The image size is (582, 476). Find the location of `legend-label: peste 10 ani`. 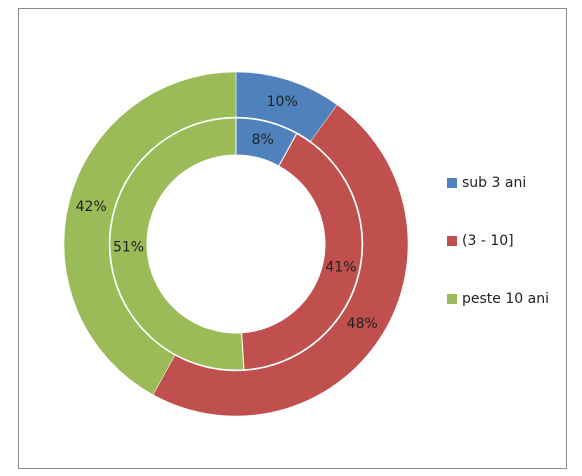

legend-label: peste 10 ani is located at coordinates (505, 299).